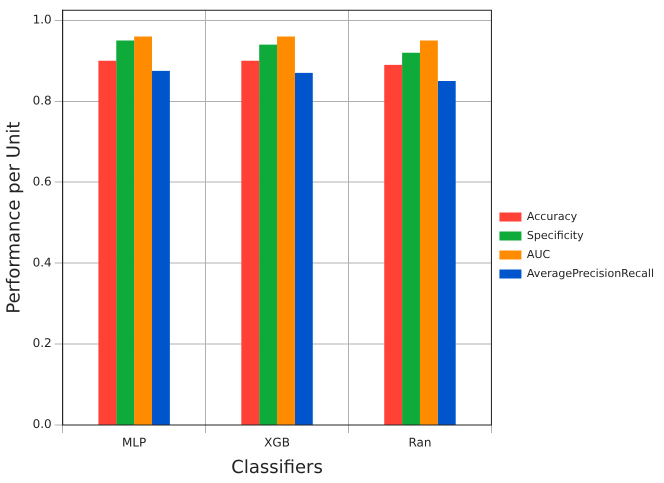 Image resolution: width=664 pixels, height=483 pixels. What do you see at coordinates (555, 235) in the screenshot?
I see `legend-label: Specificity` at bounding box center [555, 235].